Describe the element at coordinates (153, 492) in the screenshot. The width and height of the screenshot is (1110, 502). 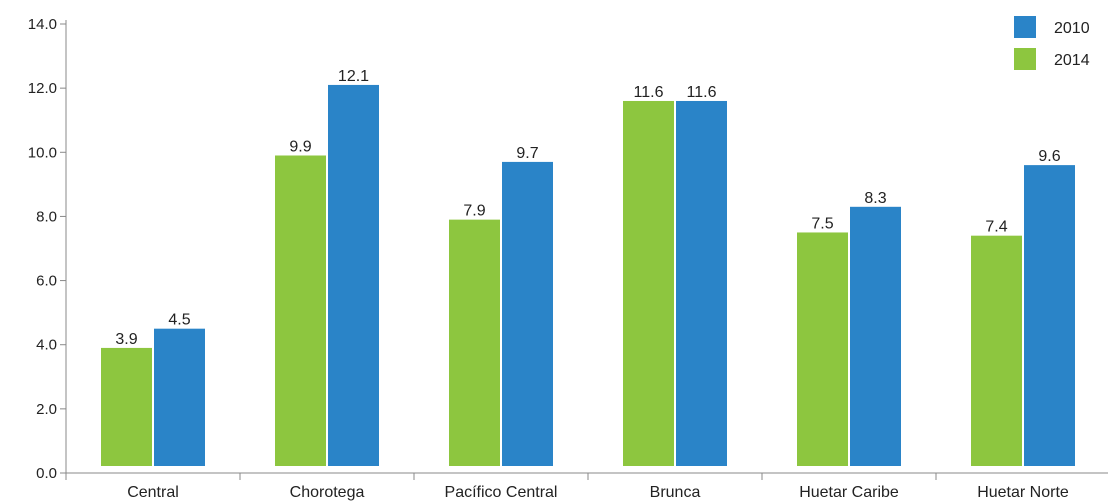
I see `x-tick-label: Central` at that location.